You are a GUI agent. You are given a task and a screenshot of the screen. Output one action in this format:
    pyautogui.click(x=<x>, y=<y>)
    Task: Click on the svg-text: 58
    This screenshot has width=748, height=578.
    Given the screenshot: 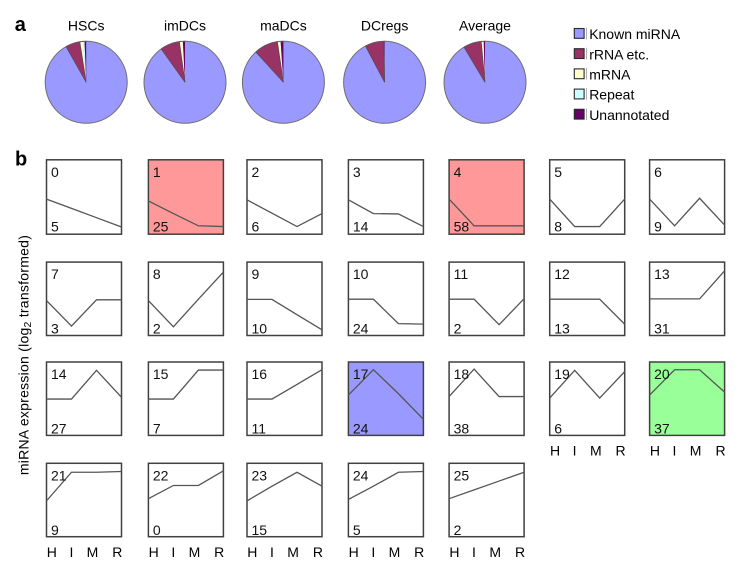 What is the action you would take?
    pyautogui.click(x=462, y=226)
    